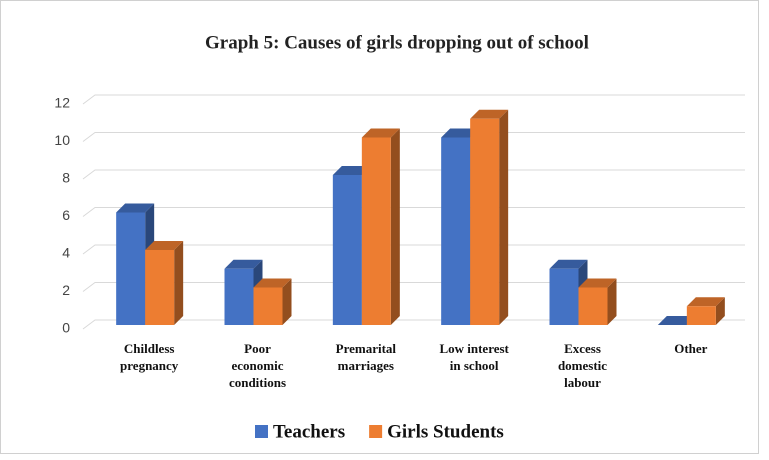 The height and width of the screenshot is (460, 769). I want to click on x-tick-label: Low interest in school, so click(474, 357).